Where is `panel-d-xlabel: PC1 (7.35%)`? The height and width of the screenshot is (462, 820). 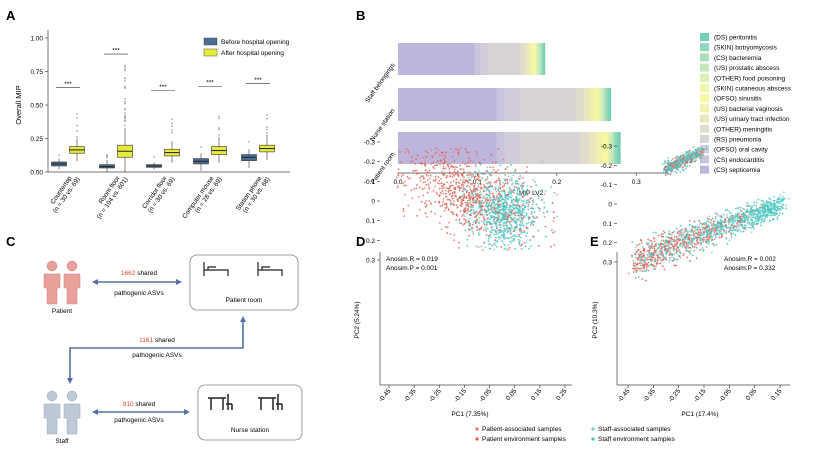
panel-d-xlabel: PC1 (7.35%) is located at coordinates (469, 414).